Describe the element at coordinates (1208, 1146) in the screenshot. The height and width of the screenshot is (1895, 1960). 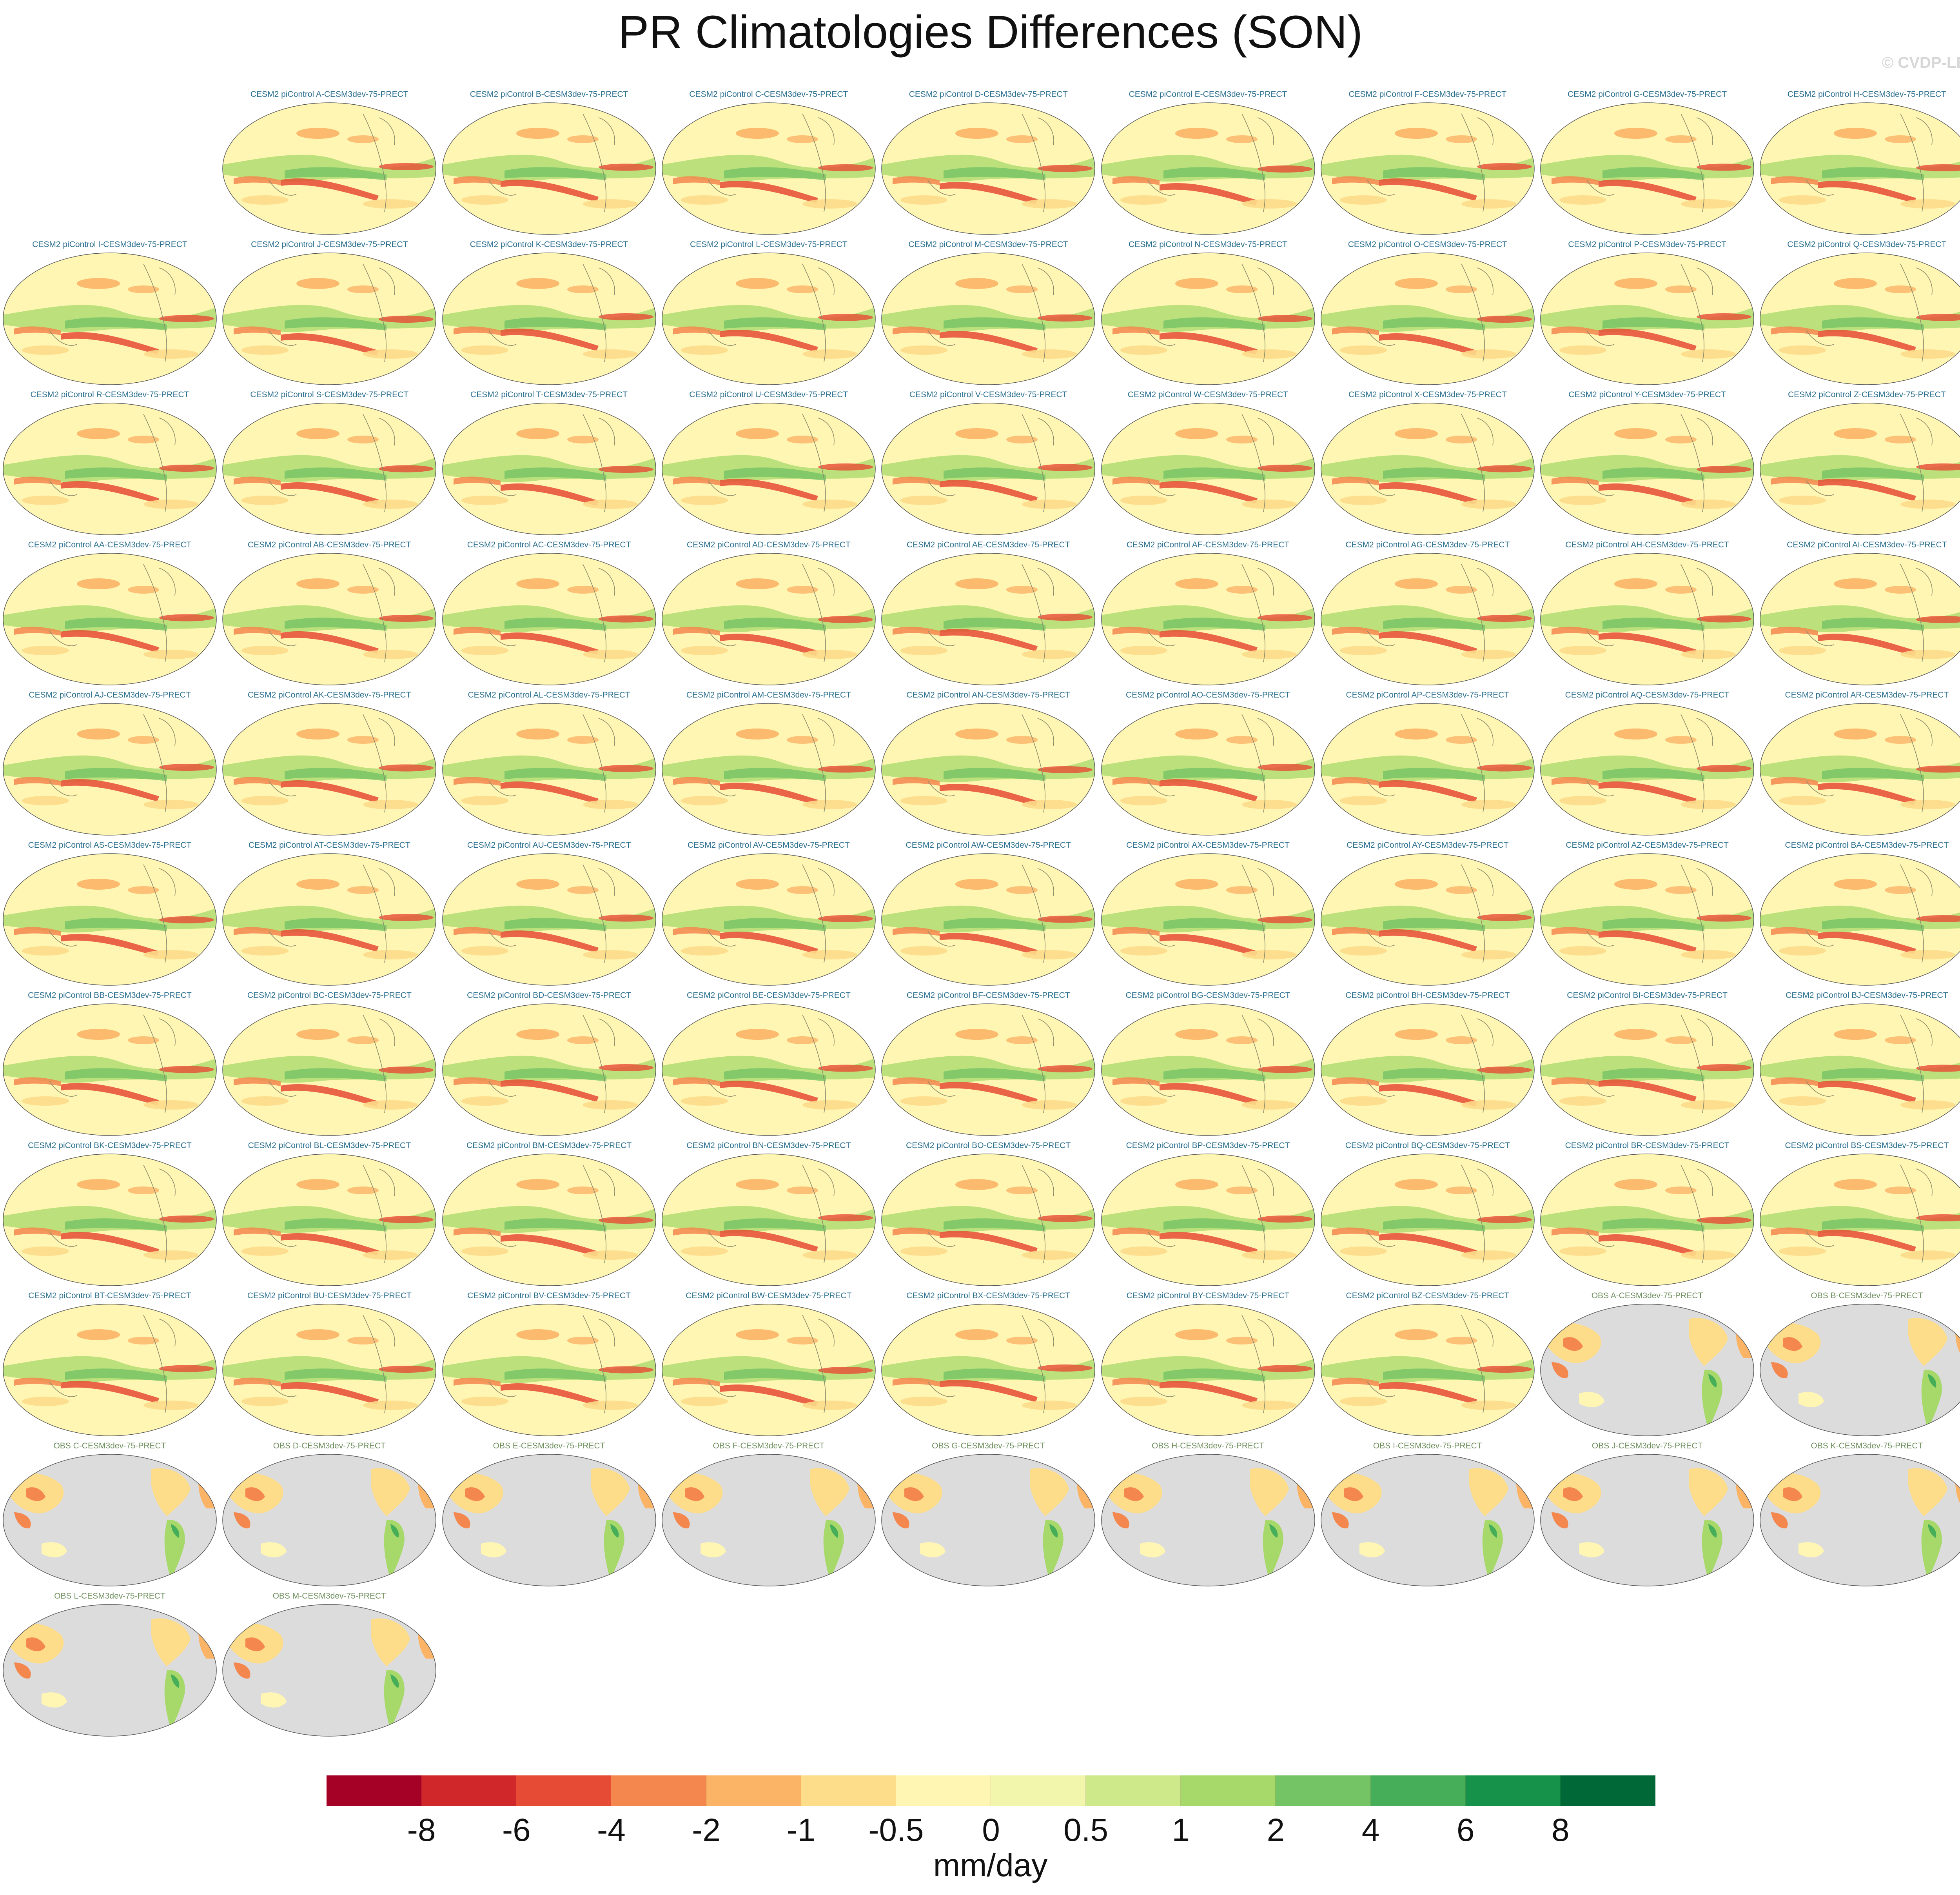
I see `panel-title: CESM2 piControl BP-CESM3dev-75-PRECT` at that location.